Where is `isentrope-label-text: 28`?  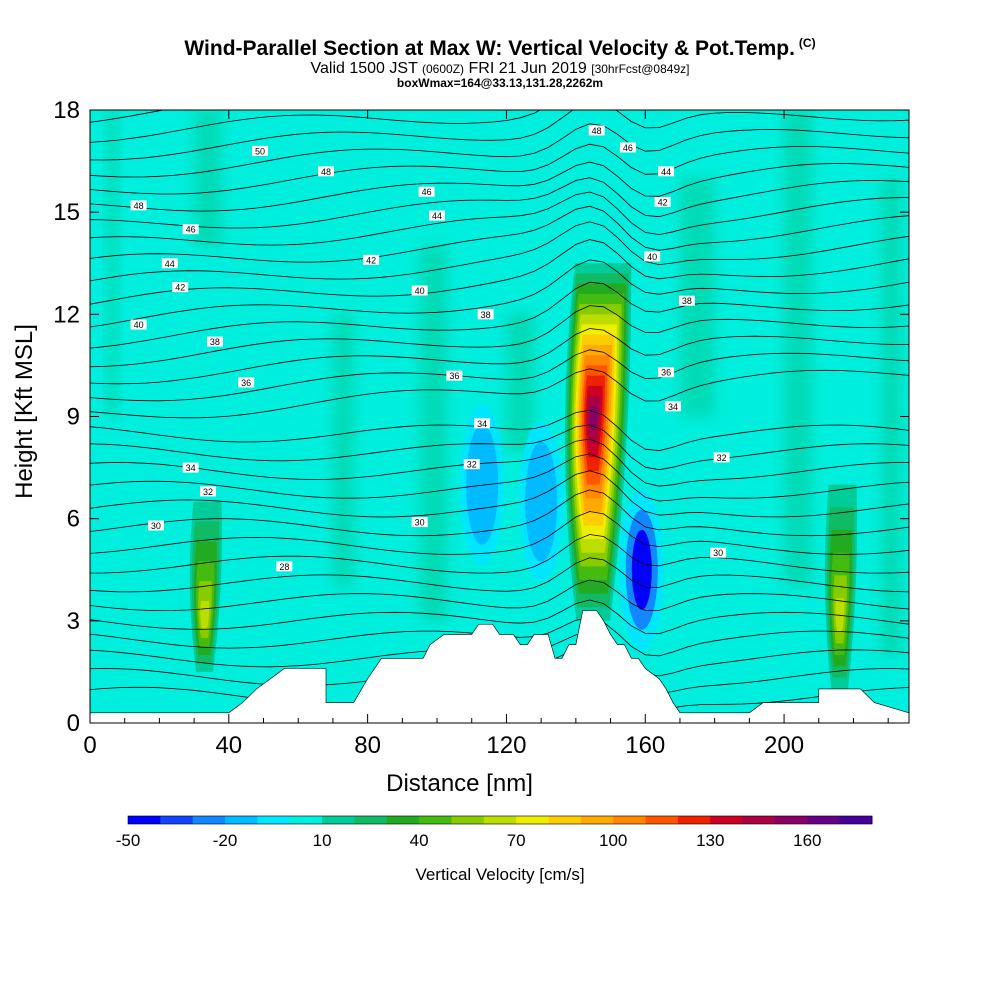 isentrope-label-text: 28 is located at coordinates (284, 567).